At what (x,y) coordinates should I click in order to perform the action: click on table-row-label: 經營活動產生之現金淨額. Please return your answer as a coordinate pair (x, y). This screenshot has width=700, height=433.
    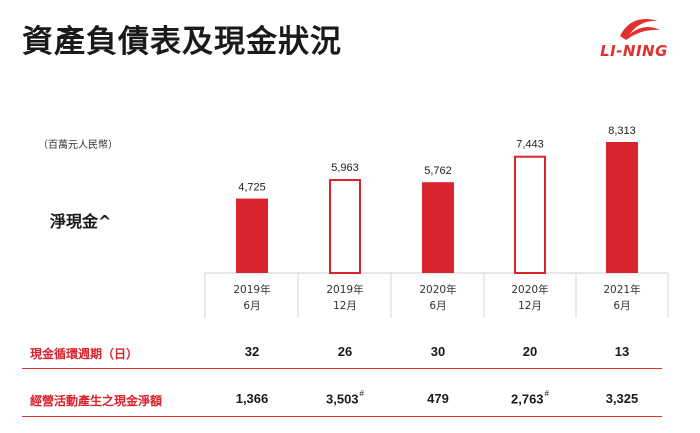
    Looking at the image, I should click on (96, 401).